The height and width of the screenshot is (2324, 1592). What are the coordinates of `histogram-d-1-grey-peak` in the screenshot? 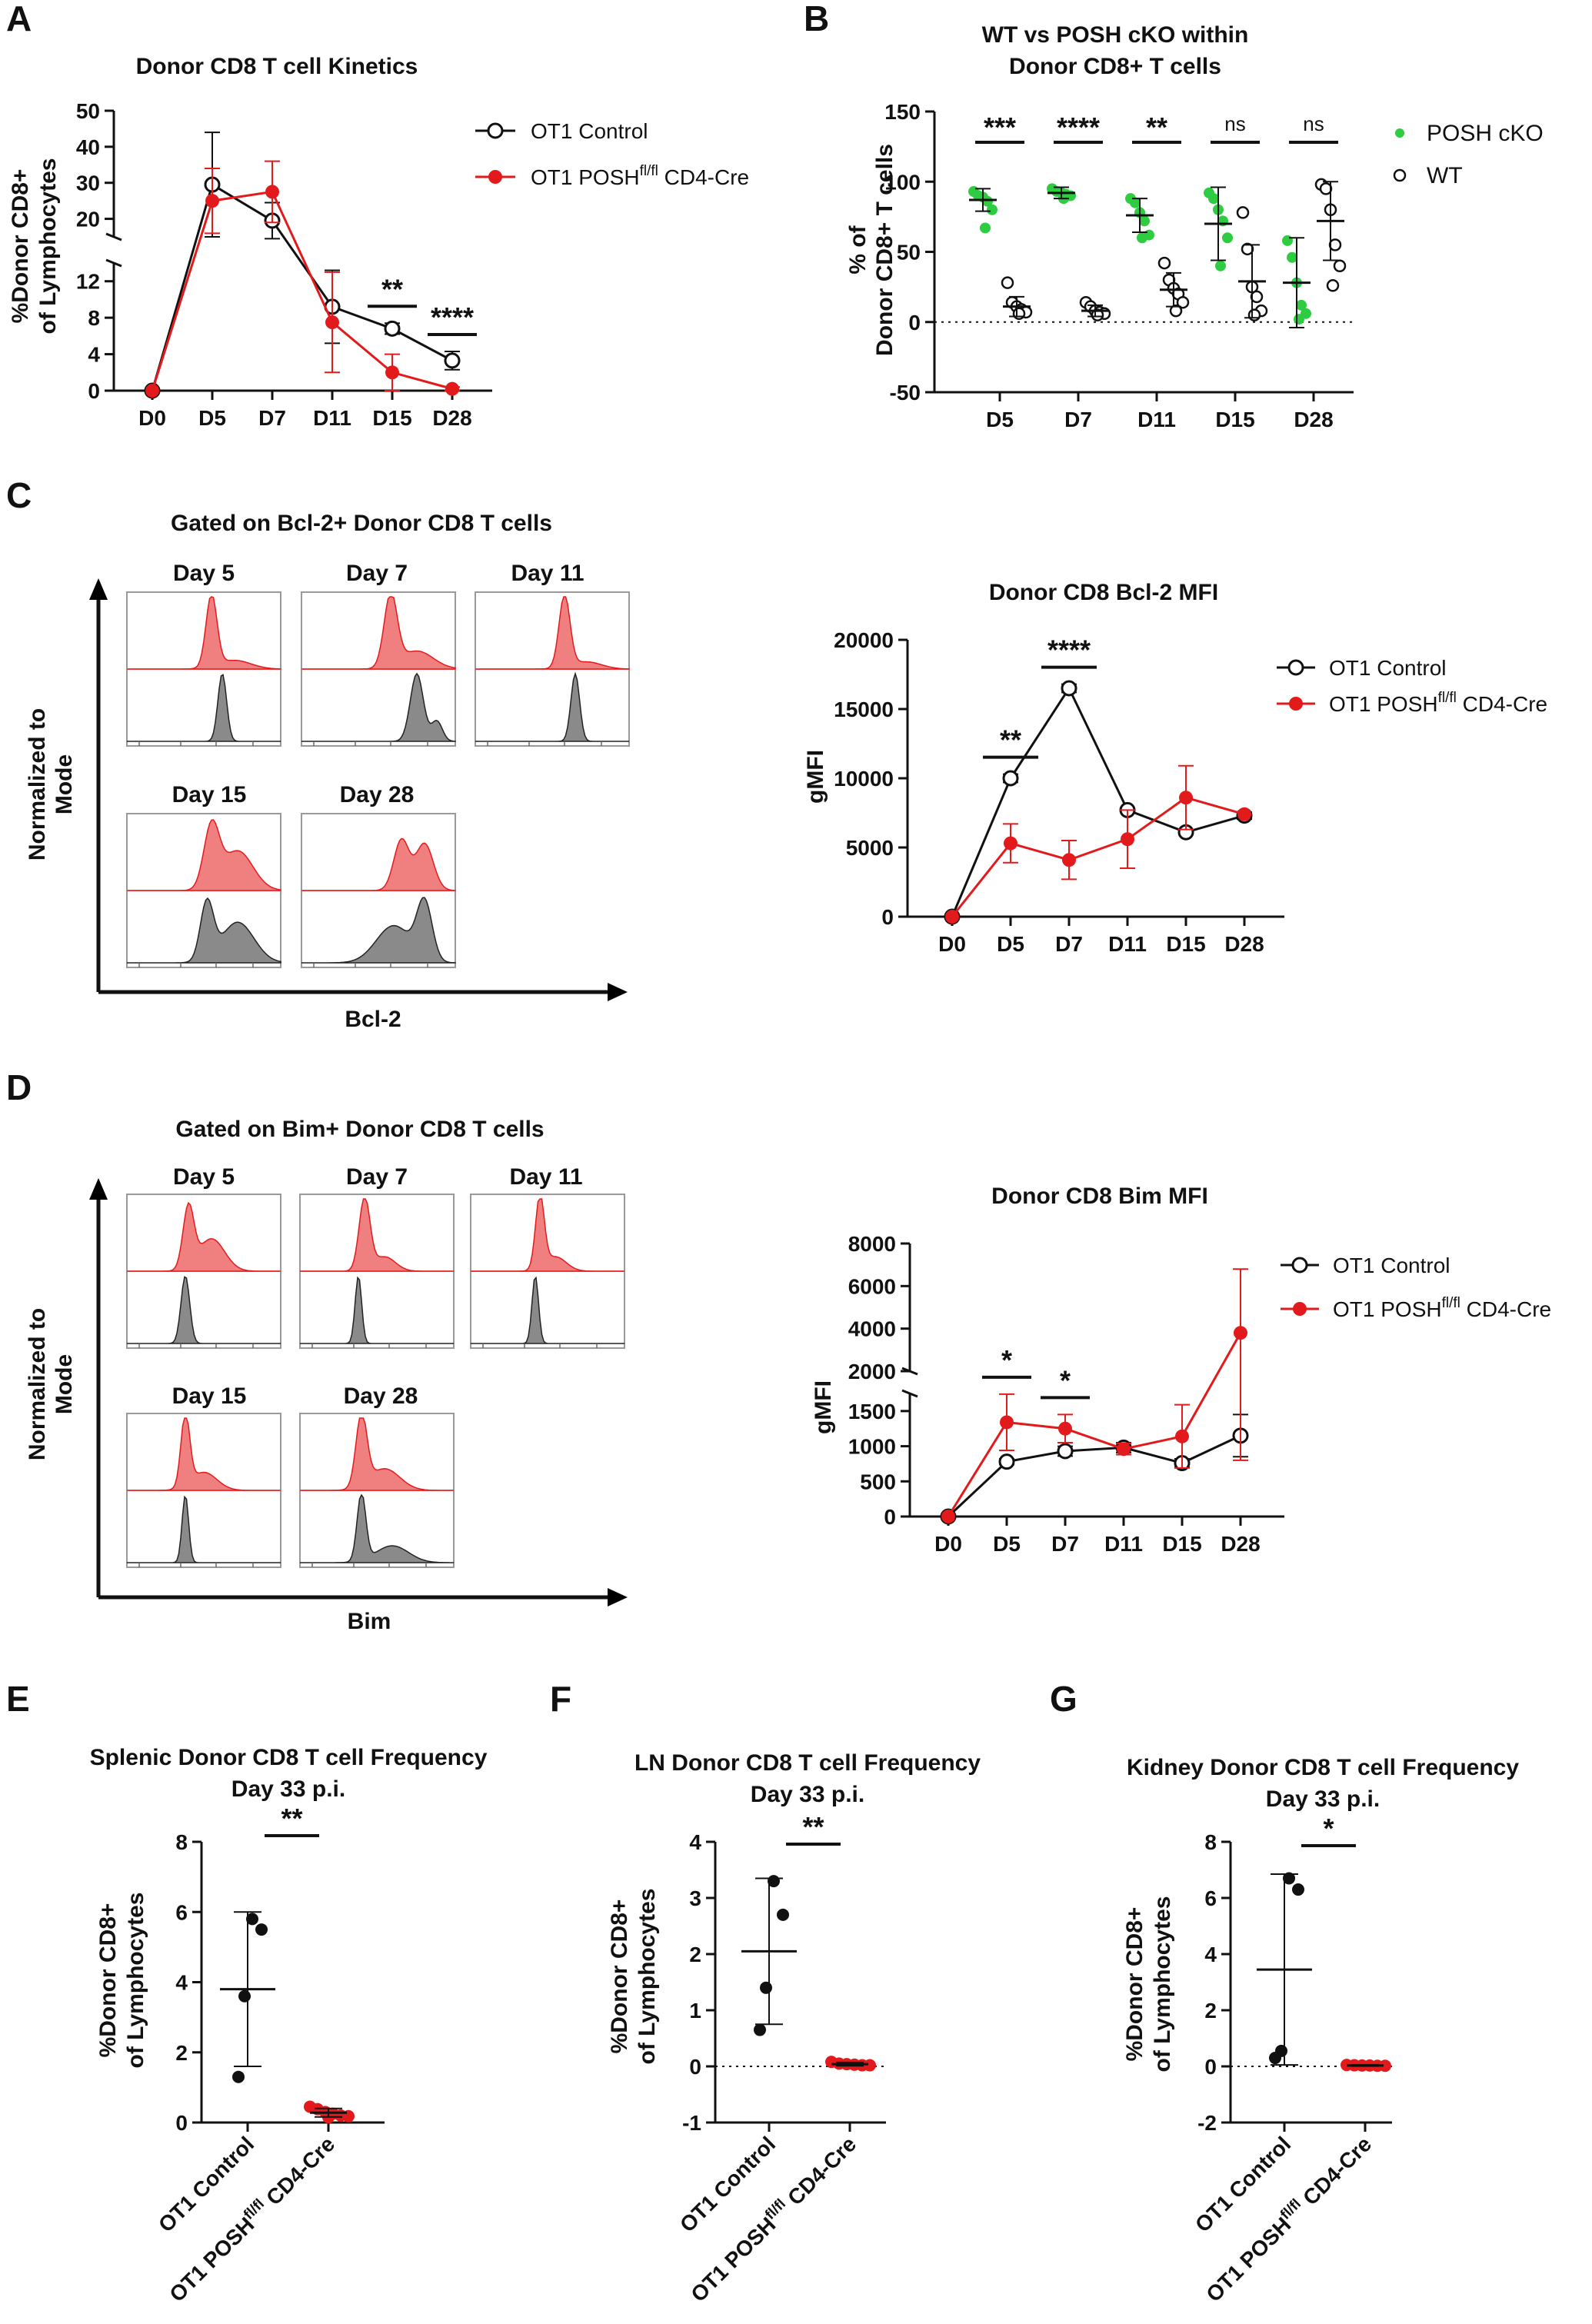 It's located at (204, 1310).